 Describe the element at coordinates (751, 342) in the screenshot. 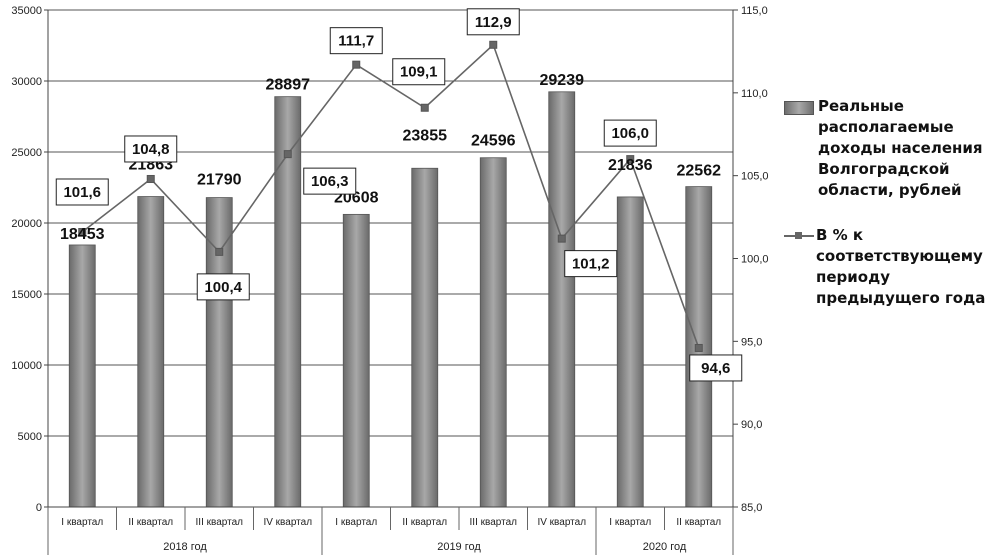

I see `y-right-tick-label: 95,0` at that location.